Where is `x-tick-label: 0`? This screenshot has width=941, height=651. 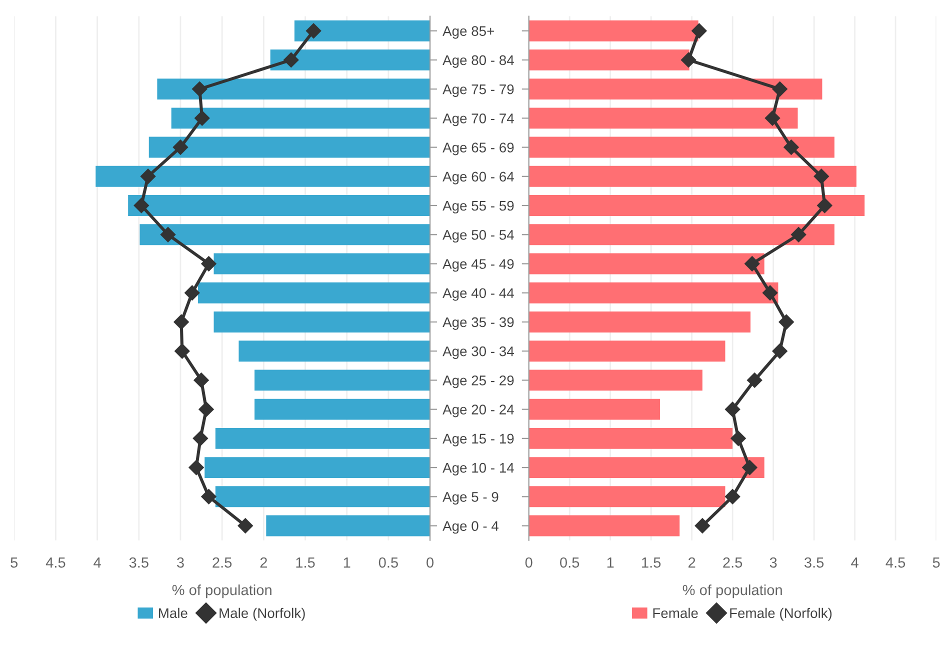
x-tick-label: 0 is located at coordinates (528, 562).